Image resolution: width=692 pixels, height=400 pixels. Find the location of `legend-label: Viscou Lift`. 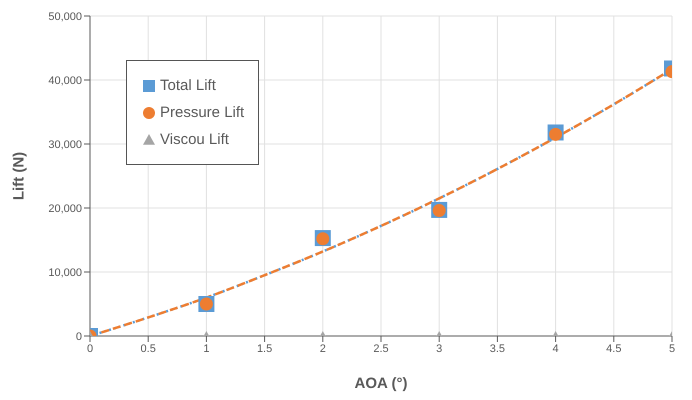

legend-label: Viscou Lift is located at coordinates (194, 139).